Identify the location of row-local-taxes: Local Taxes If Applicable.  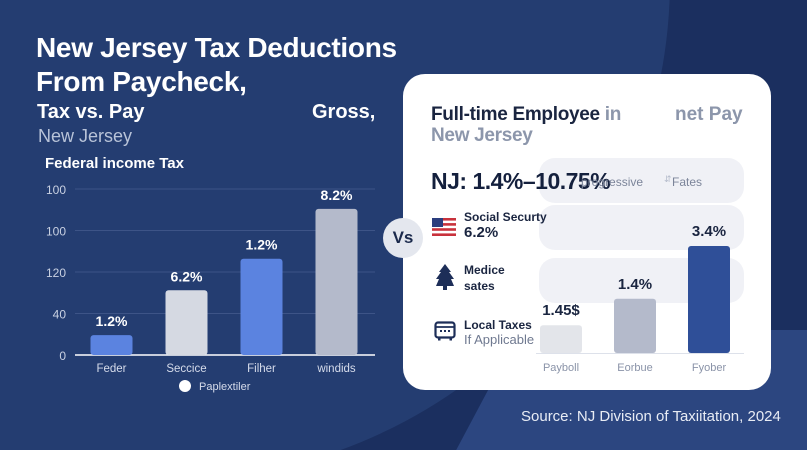
(499, 332).